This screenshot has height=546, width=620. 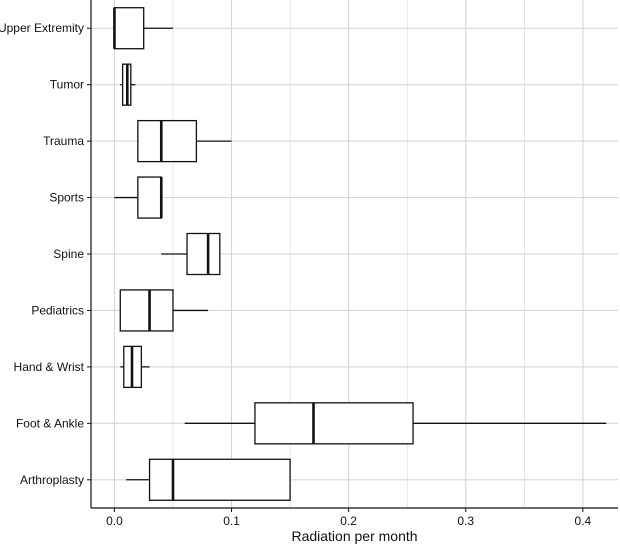 What do you see at coordinates (50, 423) in the screenshot?
I see `y-tick-label: Foot & Ankle` at bounding box center [50, 423].